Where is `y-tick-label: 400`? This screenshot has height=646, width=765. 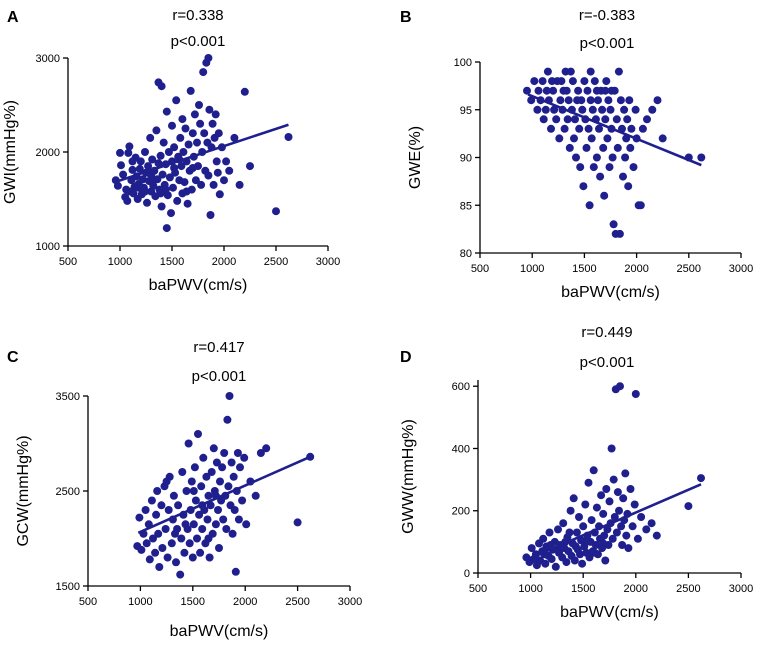 y-tick-label: 400 is located at coordinates (461, 449).